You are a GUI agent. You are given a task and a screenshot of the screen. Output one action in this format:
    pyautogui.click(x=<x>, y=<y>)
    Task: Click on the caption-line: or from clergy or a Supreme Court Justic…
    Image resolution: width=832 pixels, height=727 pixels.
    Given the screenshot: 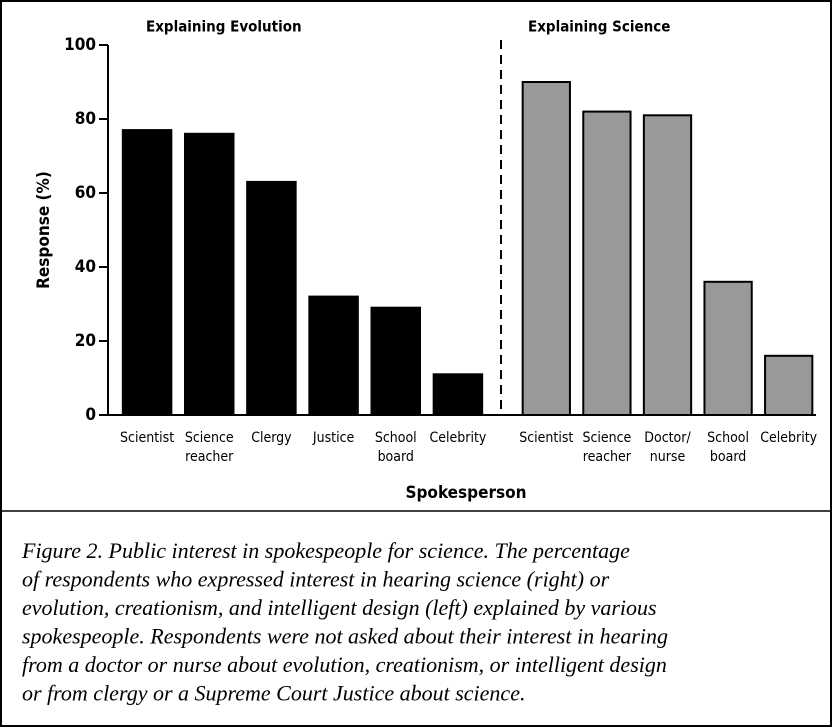 What is the action you would take?
    pyautogui.click(x=273, y=693)
    